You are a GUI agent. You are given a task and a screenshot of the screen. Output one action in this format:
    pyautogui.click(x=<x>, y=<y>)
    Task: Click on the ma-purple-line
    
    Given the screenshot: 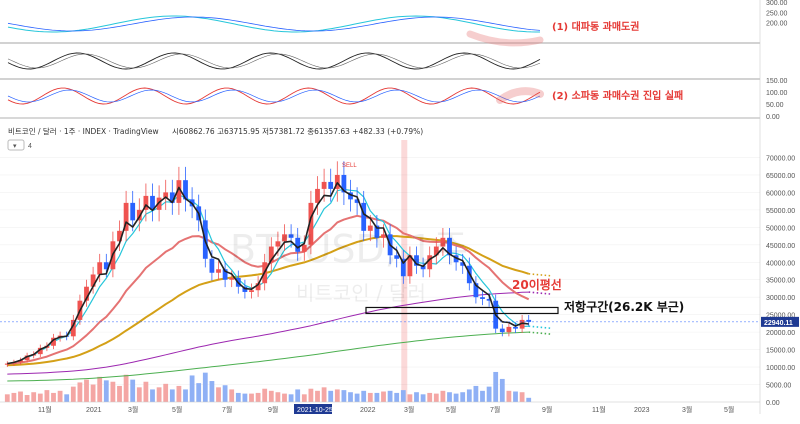 What is the action you would take?
    pyautogui.click(x=268, y=333)
    